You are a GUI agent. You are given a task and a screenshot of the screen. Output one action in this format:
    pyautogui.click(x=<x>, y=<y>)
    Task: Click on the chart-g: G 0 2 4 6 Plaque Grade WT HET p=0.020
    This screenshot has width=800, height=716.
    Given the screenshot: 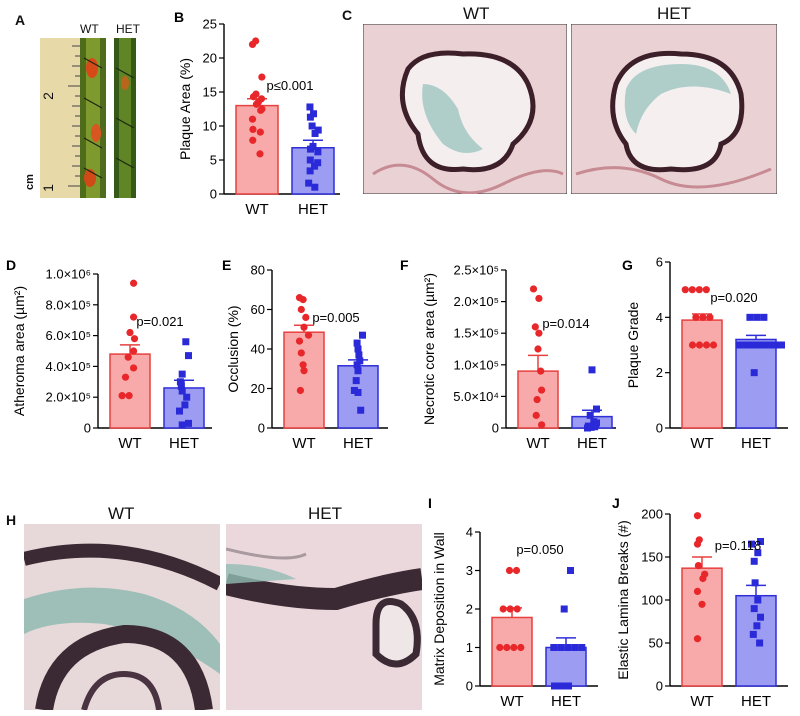 What is the action you would take?
    pyautogui.click(x=705, y=353)
    